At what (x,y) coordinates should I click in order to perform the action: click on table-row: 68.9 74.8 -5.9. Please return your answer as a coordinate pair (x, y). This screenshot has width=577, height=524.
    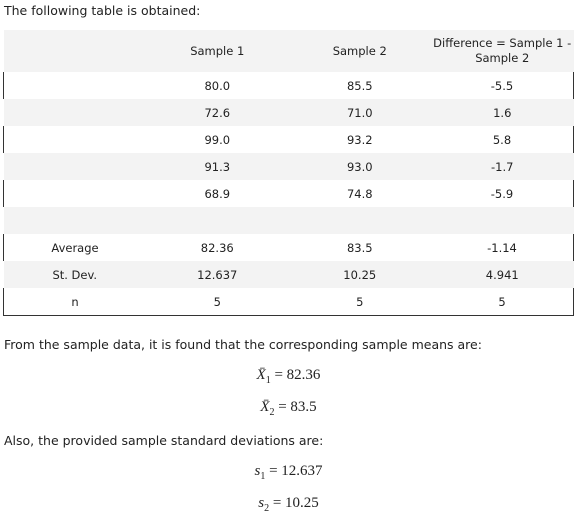
    Looking at the image, I should click on (288, 193).